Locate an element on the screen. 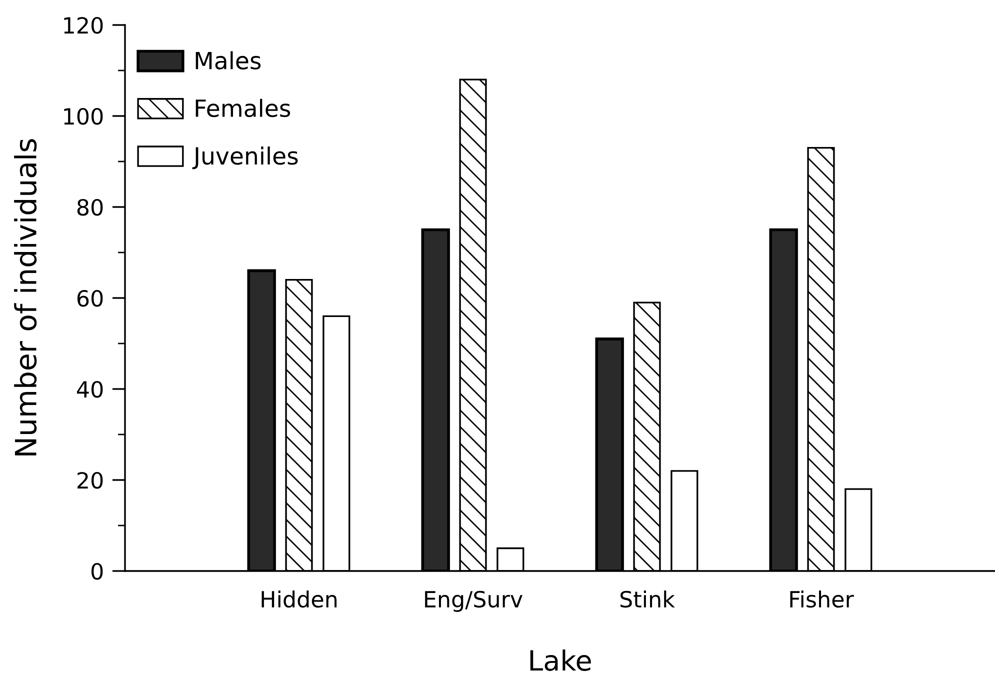 Image resolution: width=995 pixels, height=679 pixels. y-axis-title: Number of individuals is located at coordinates (25, 297).